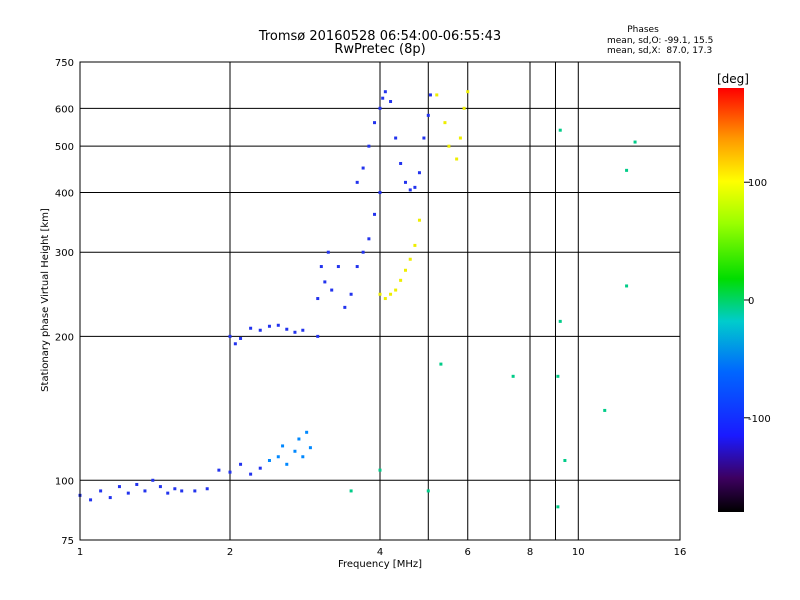 This screenshot has width=800, height=600. What do you see at coordinates (379, 49) in the screenshot?
I see `chart-subtitle: RwPretec (8p)` at bounding box center [379, 49].